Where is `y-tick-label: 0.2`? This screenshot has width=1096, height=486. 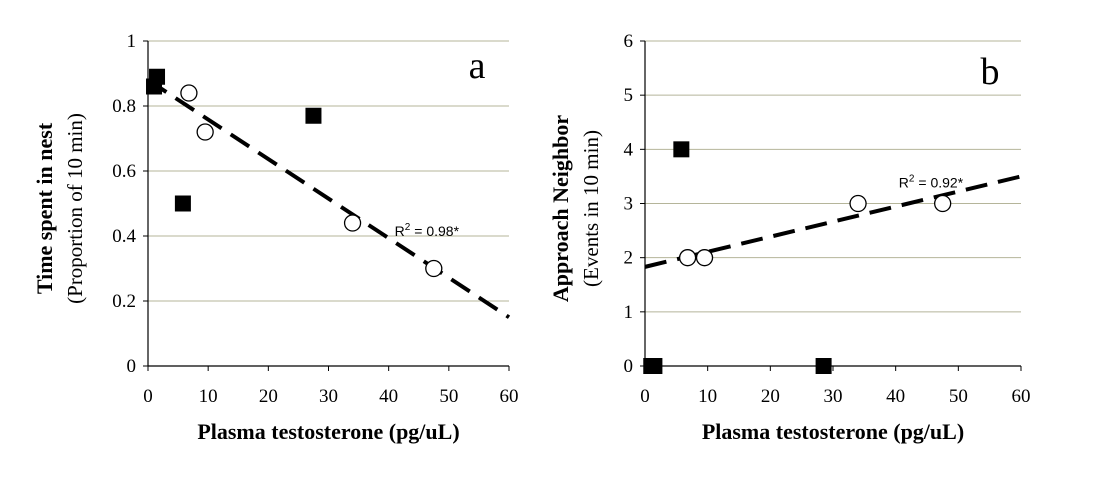 y-tick-label: 0.2 is located at coordinates (124, 301).